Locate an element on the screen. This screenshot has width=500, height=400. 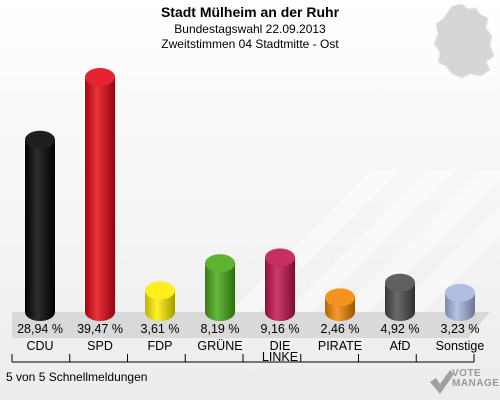
vote-manager-logo is located at coordinates (442, 382).